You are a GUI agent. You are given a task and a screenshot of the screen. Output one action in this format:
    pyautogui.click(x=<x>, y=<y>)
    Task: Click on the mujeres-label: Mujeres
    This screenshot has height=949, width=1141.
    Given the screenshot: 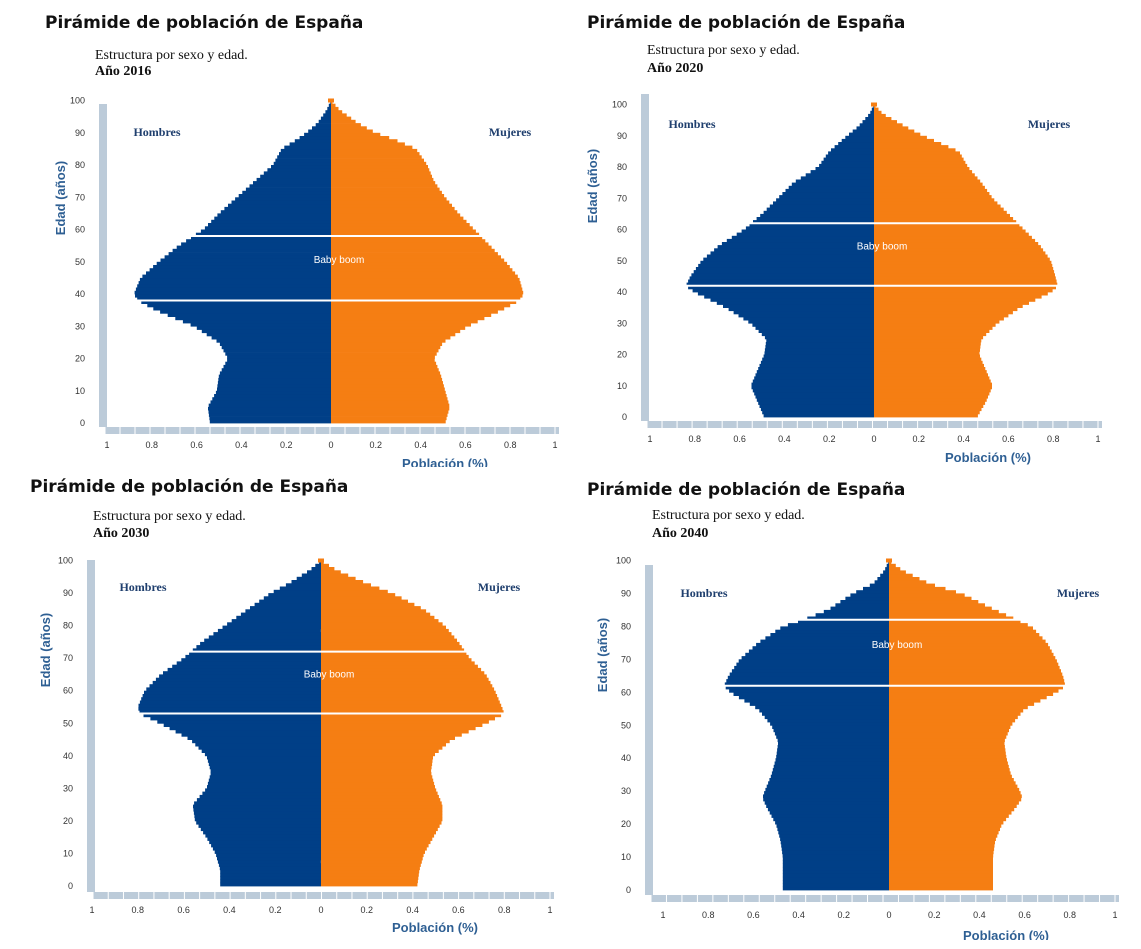 What is the action you would take?
    pyautogui.click(x=510, y=132)
    